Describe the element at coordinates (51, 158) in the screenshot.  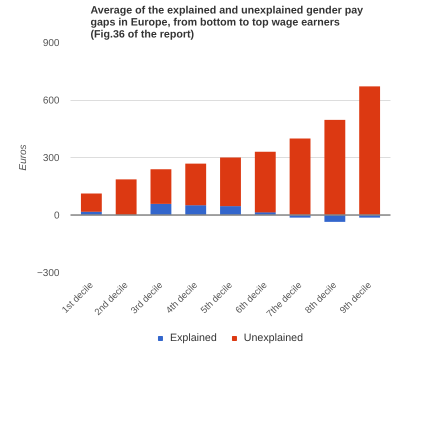
I see `y-tick-label: 300` at that location.